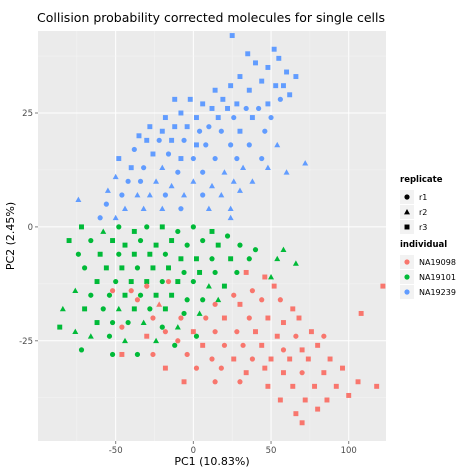  What do you see at coordinates (407, 262) in the screenshot?
I see `legend-marker-color` at bounding box center [407, 262].